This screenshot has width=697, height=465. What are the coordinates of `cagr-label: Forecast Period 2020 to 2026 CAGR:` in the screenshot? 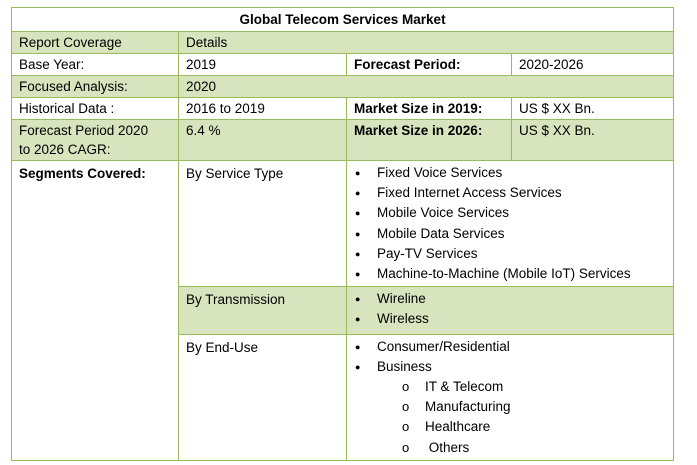 It's located at (95, 140).